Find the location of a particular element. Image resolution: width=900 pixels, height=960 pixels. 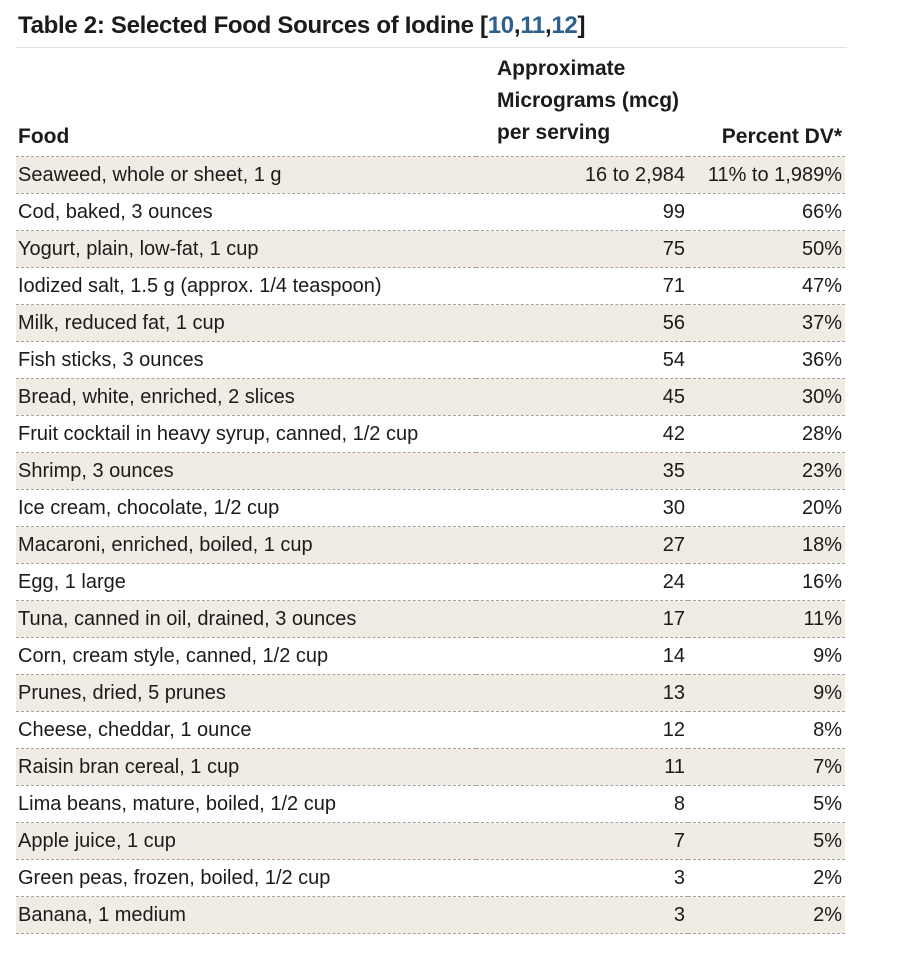

food-cell: Bread, white, enriched, 2 slices is located at coordinates (246, 397).